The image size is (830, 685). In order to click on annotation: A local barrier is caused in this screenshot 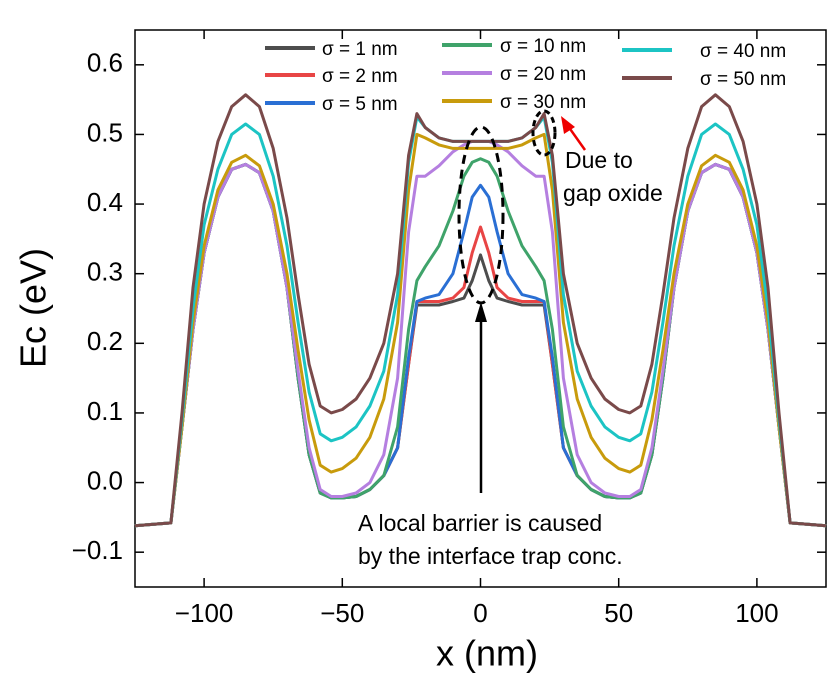, I will do `click(480, 523)`.